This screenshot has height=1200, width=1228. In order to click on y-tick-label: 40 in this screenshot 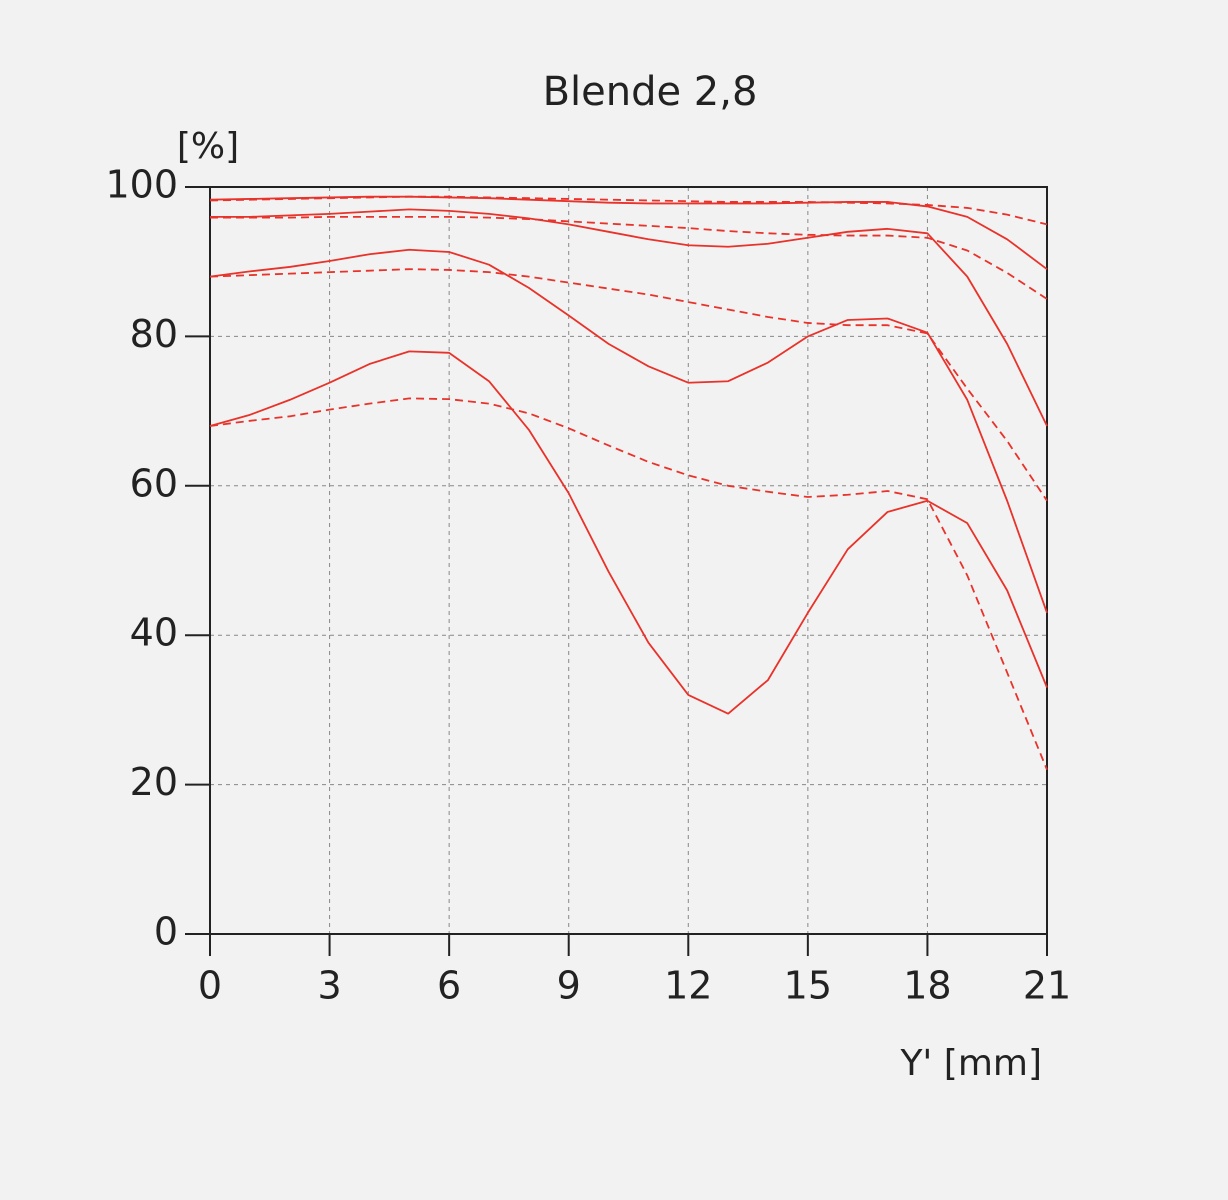, I will do `click(154, 633)`.